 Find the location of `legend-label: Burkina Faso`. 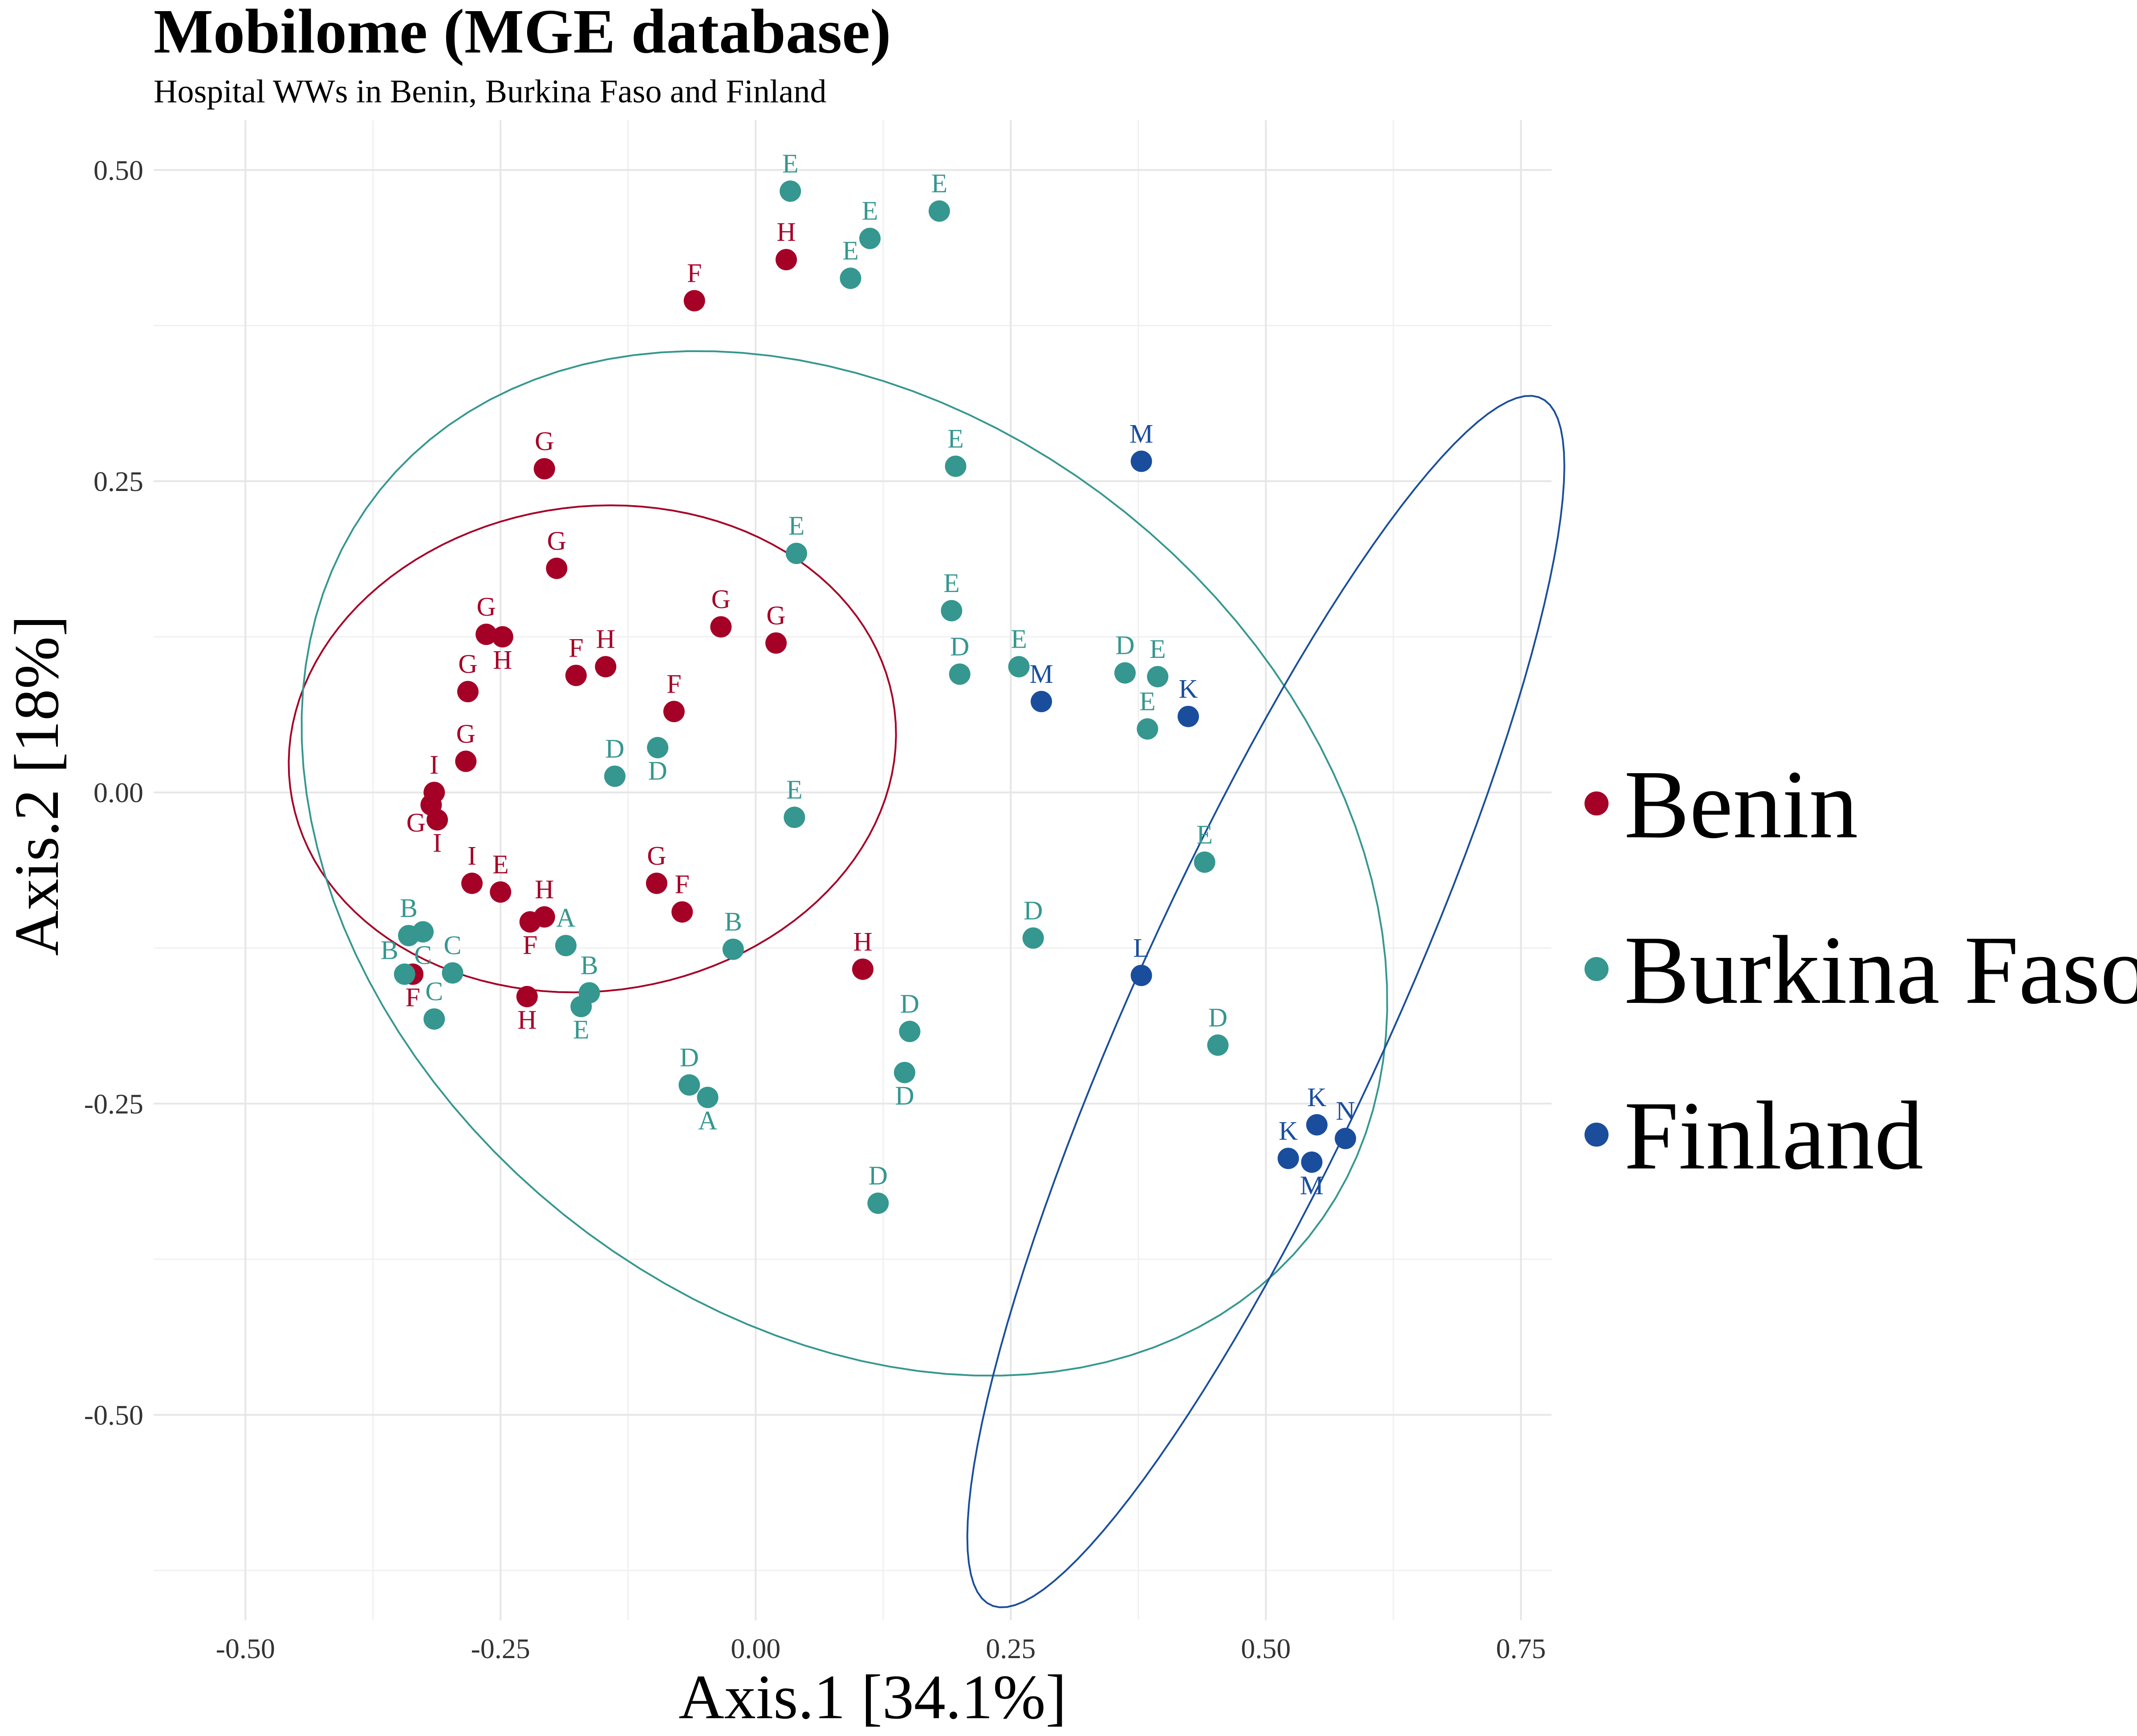

legend-label: Burkina Faso is located at coordinates (1880, 970).